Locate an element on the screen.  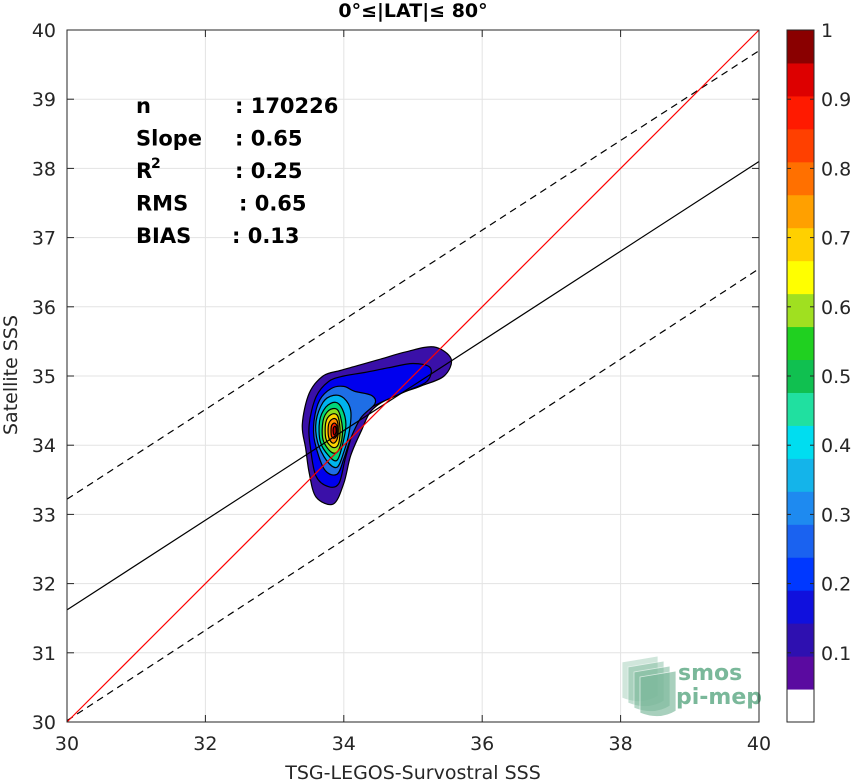
colorbar-tick-label: 0.3 is located at coordinates (836, 515).